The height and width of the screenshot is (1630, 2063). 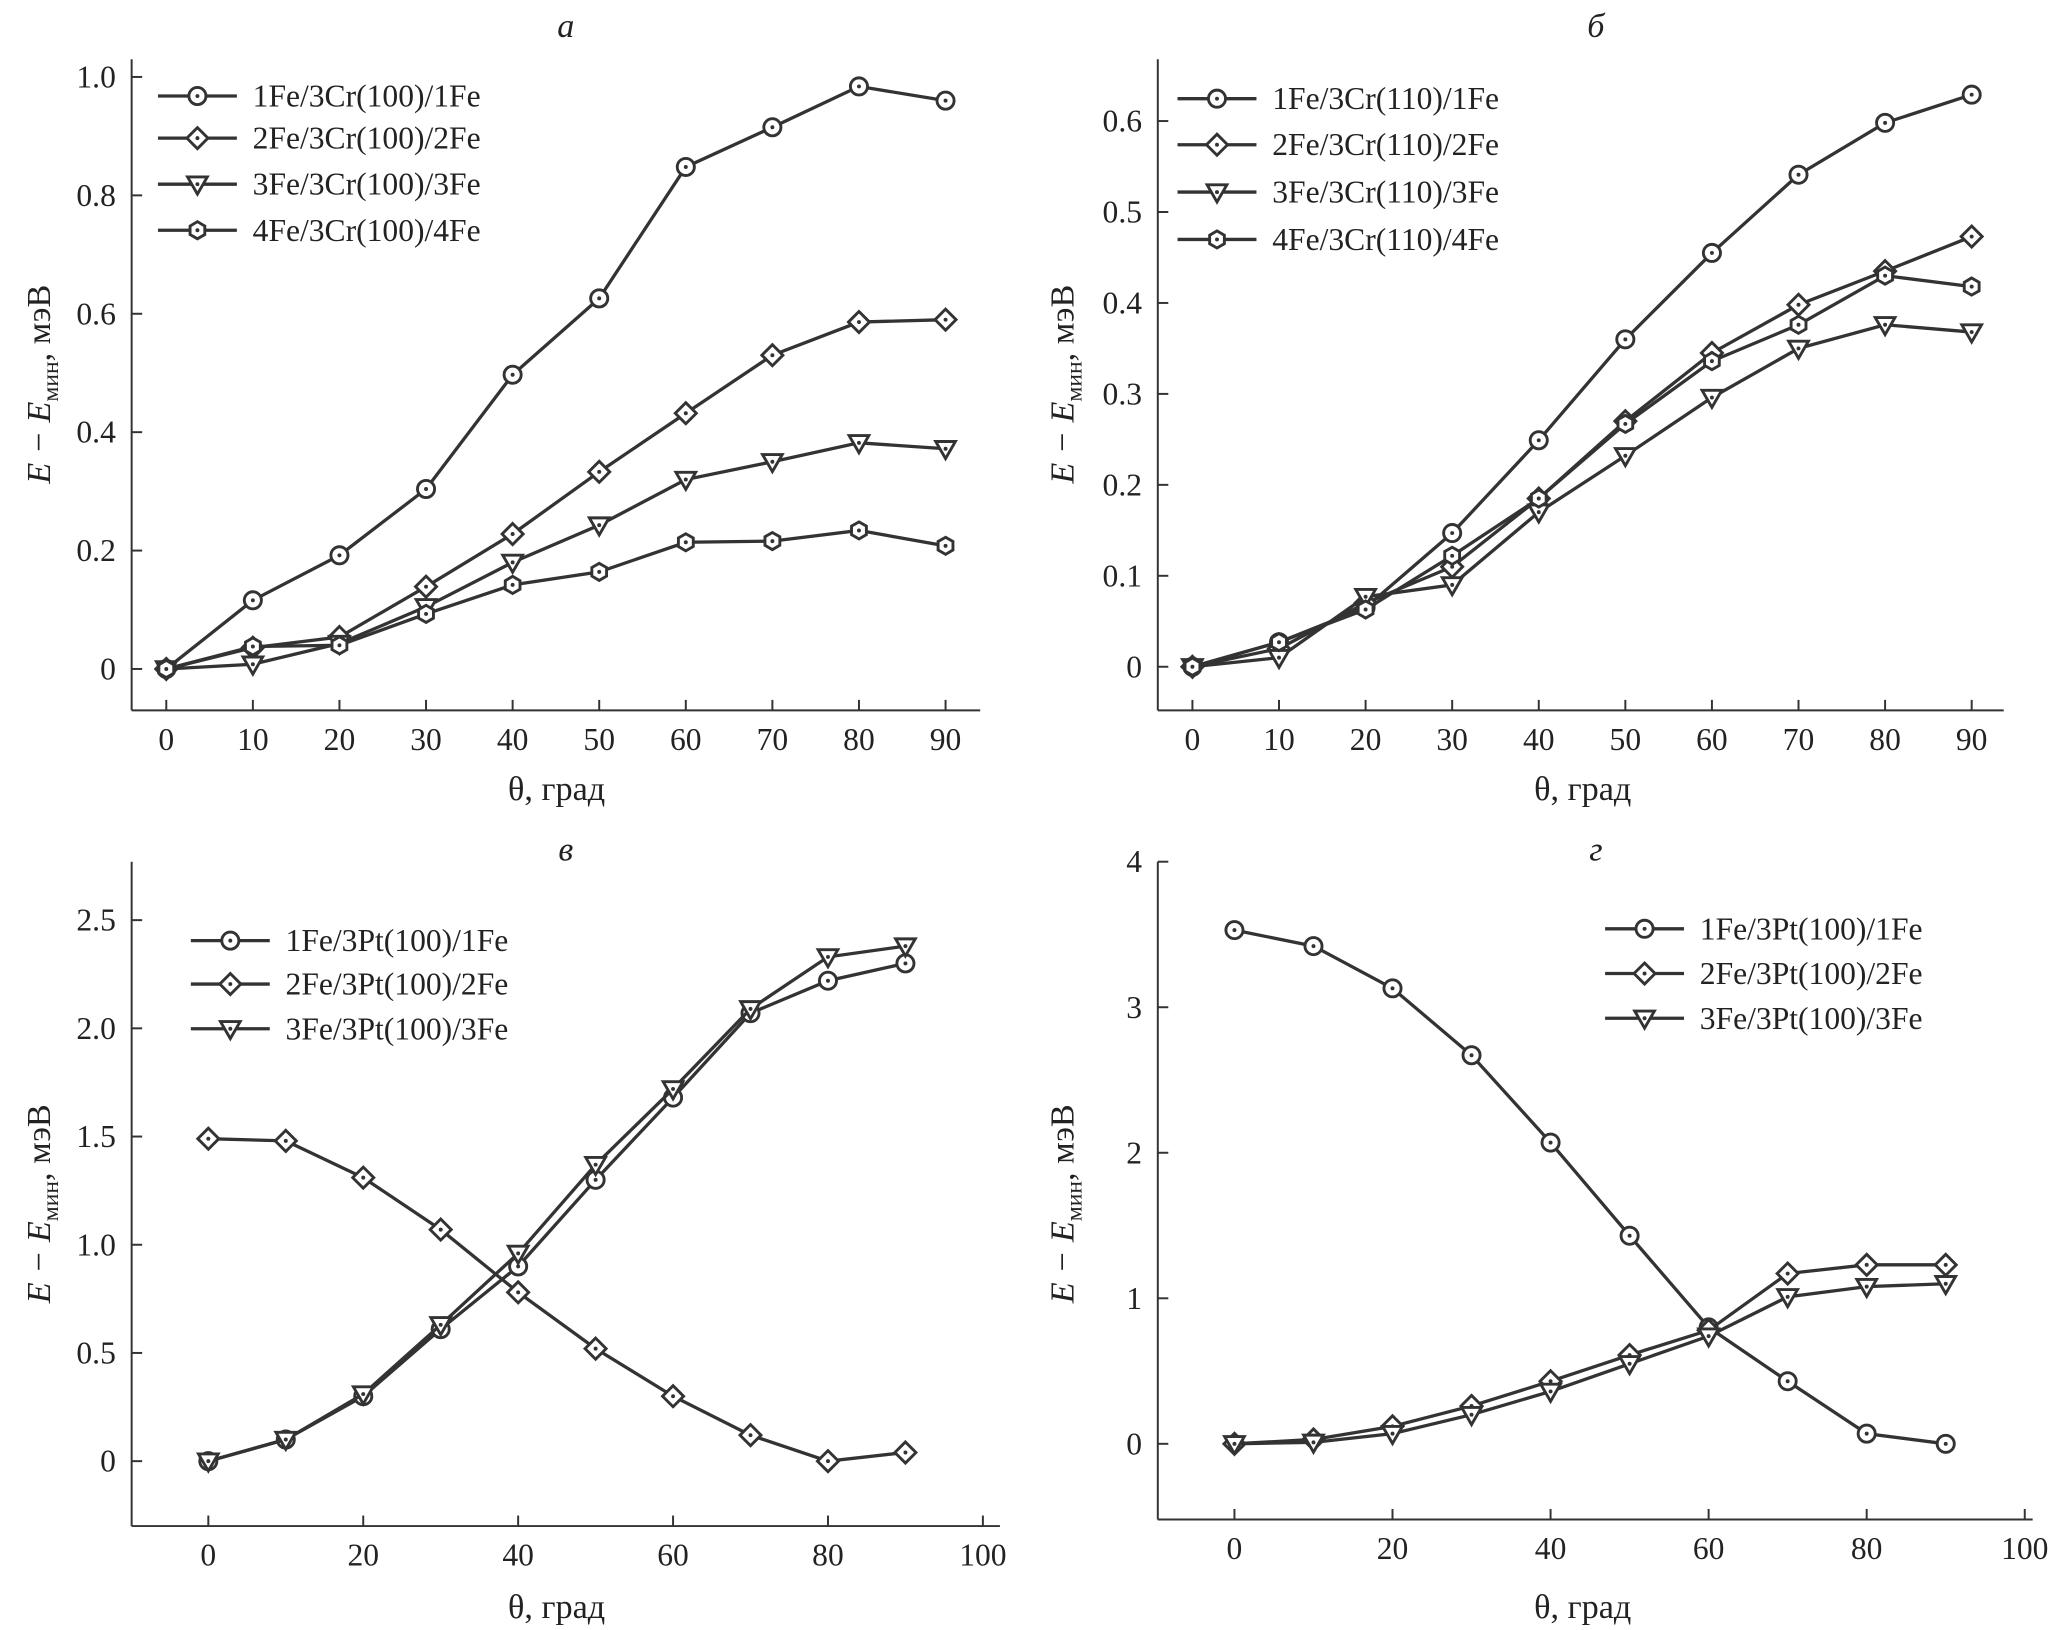 I want to click on legend-label: 3Fe/3Cr(110)/3Fe, so click(x=1385, y=192).